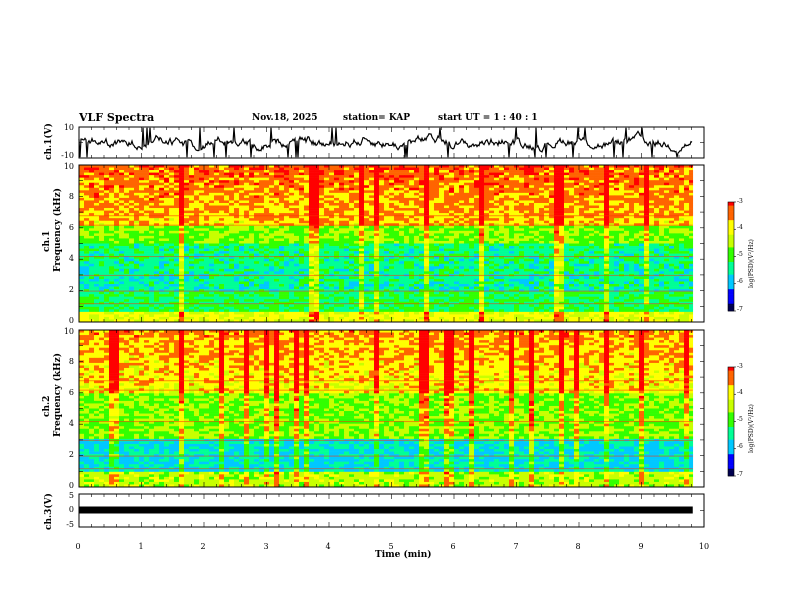  I want to click on cb1-tick-minus6: -6, so click(740, 281).